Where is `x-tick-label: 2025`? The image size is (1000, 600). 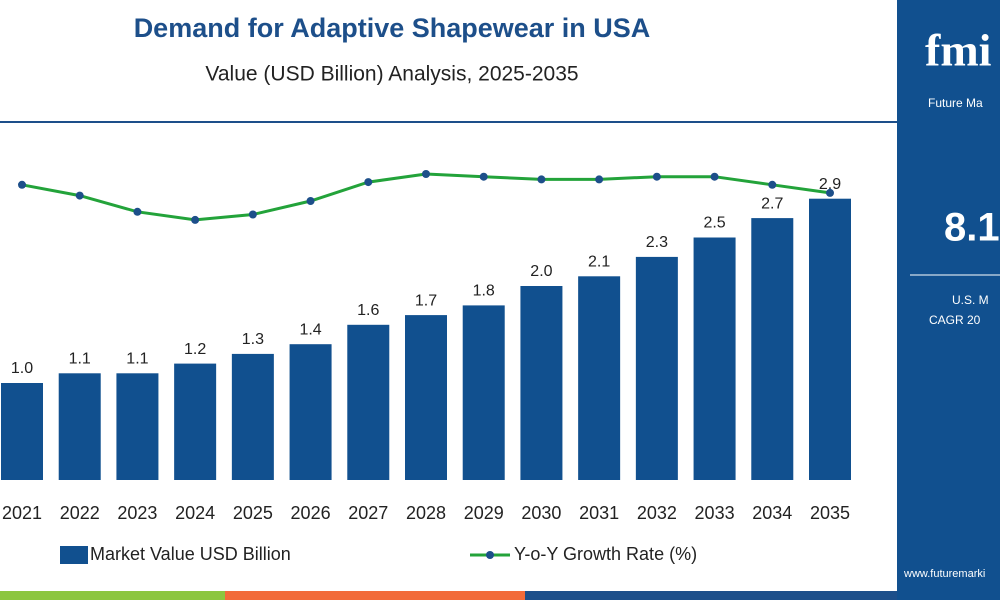
x-tick-label: 2025 is located at coordinates (253, 513).